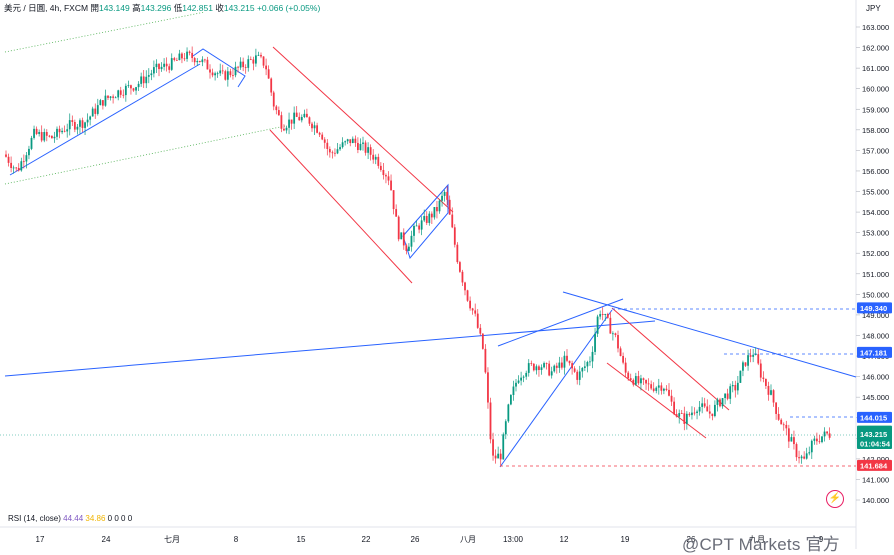 The image size is (894, 555). I want to click on green-dotted-channel-top, so click(105, 32).